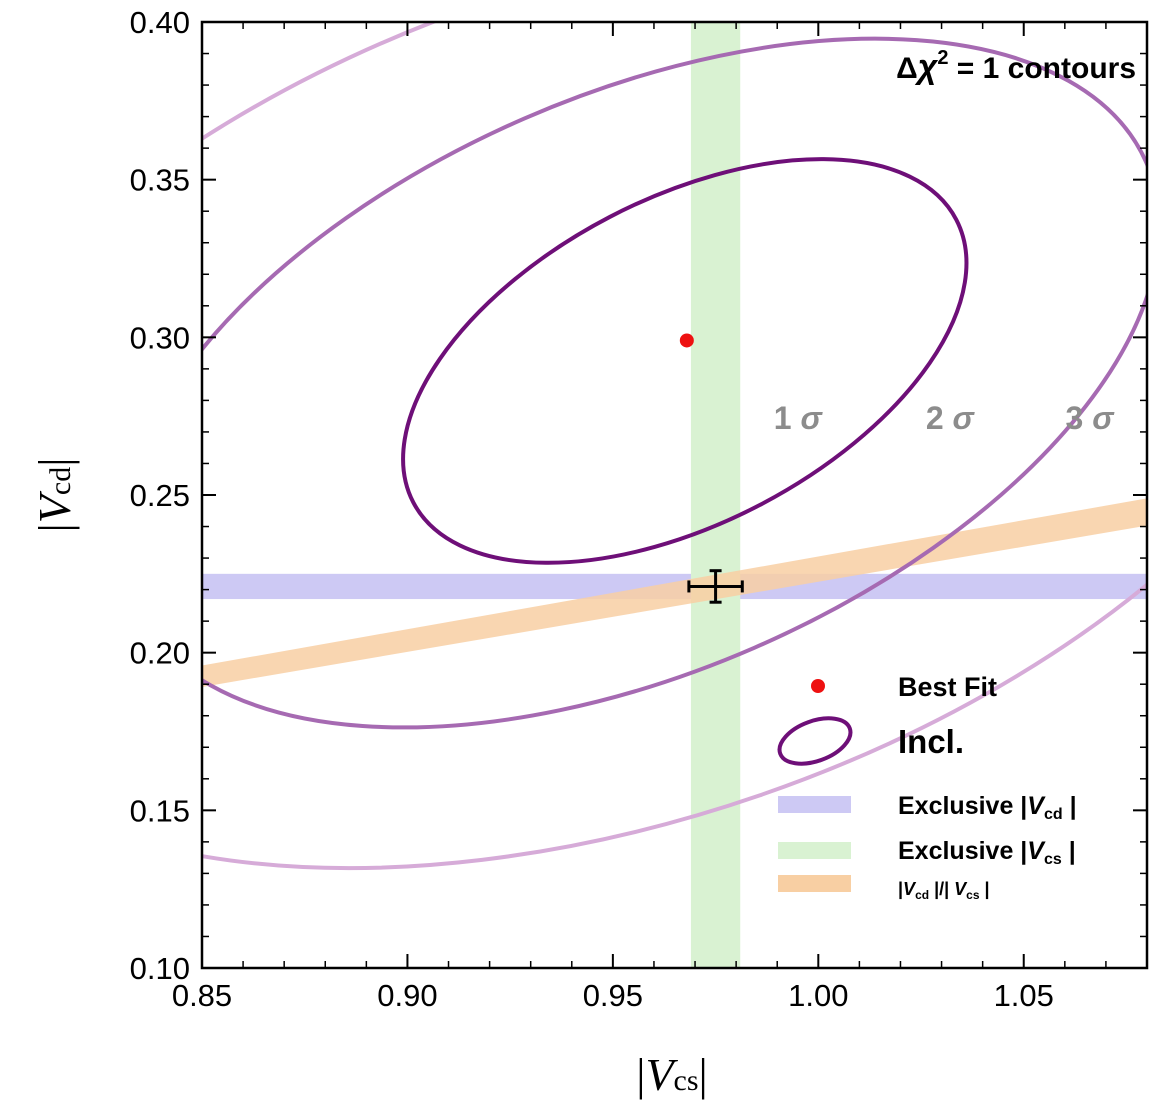 The height and width of the screenshot is (1101, 1152). Describe the element at coordinates (964, 418) in the screenshot. I see `sigma-symbol-2: σ` at that location.